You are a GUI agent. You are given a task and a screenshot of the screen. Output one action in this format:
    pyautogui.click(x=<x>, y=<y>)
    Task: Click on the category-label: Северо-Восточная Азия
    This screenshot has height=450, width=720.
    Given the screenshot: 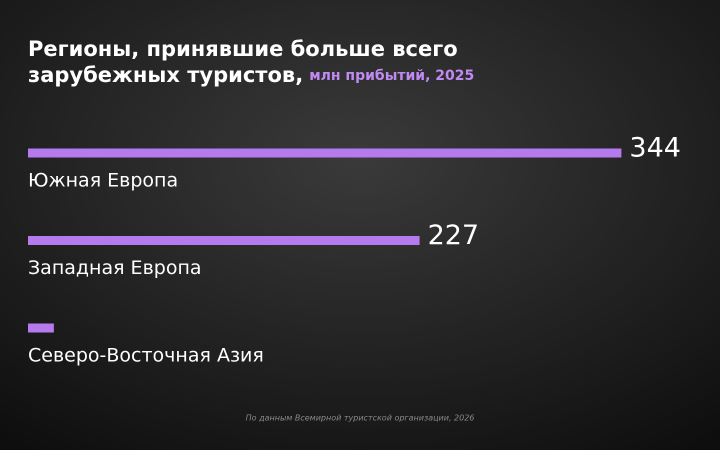 What is the action you would take?
    pyautogui.click(x=146, y=356)
    